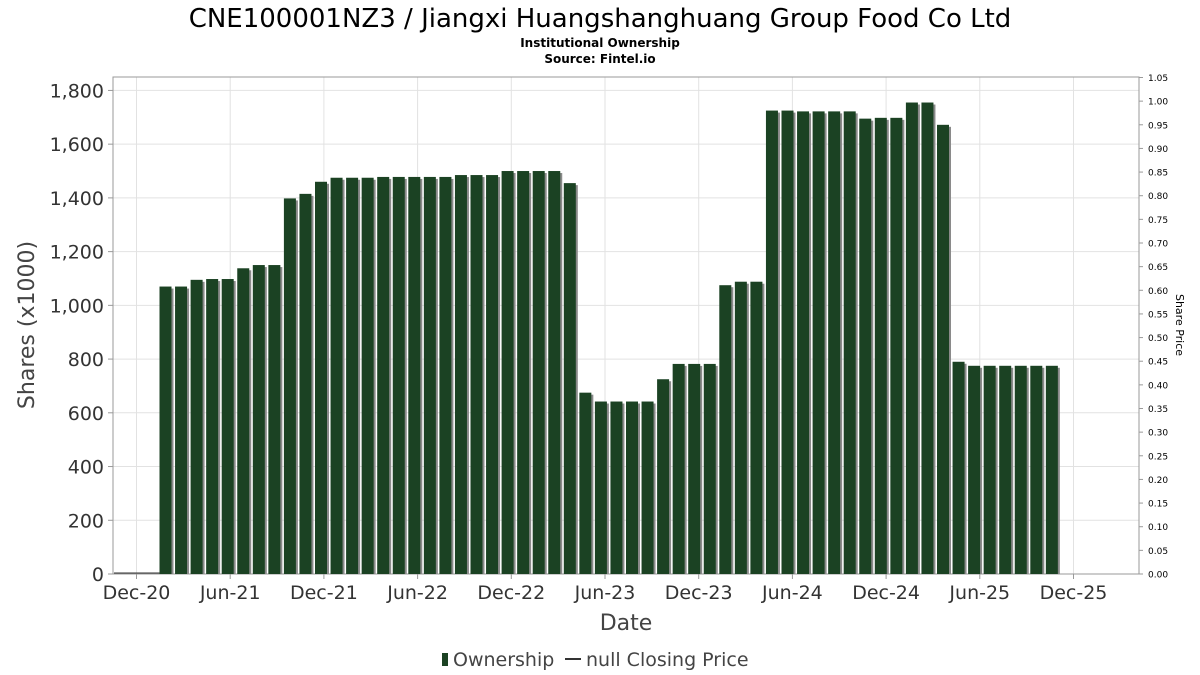 The image size is (1200, 675). I want to click on y2-tick-label: 0.00, so click(1158, 576).